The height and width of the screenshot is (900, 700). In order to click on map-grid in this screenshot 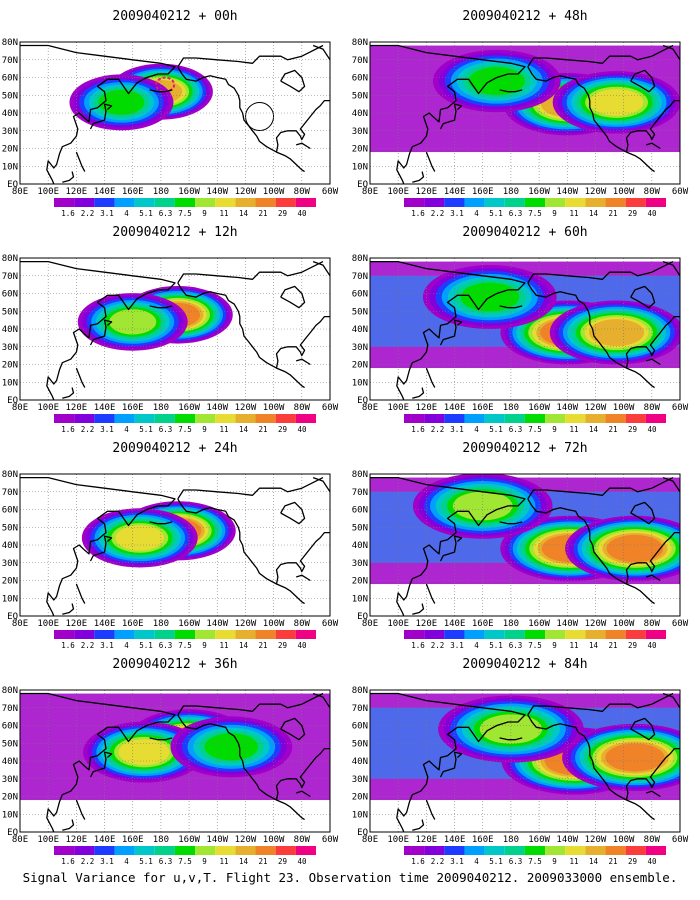, I will do `click(175, 329)`.